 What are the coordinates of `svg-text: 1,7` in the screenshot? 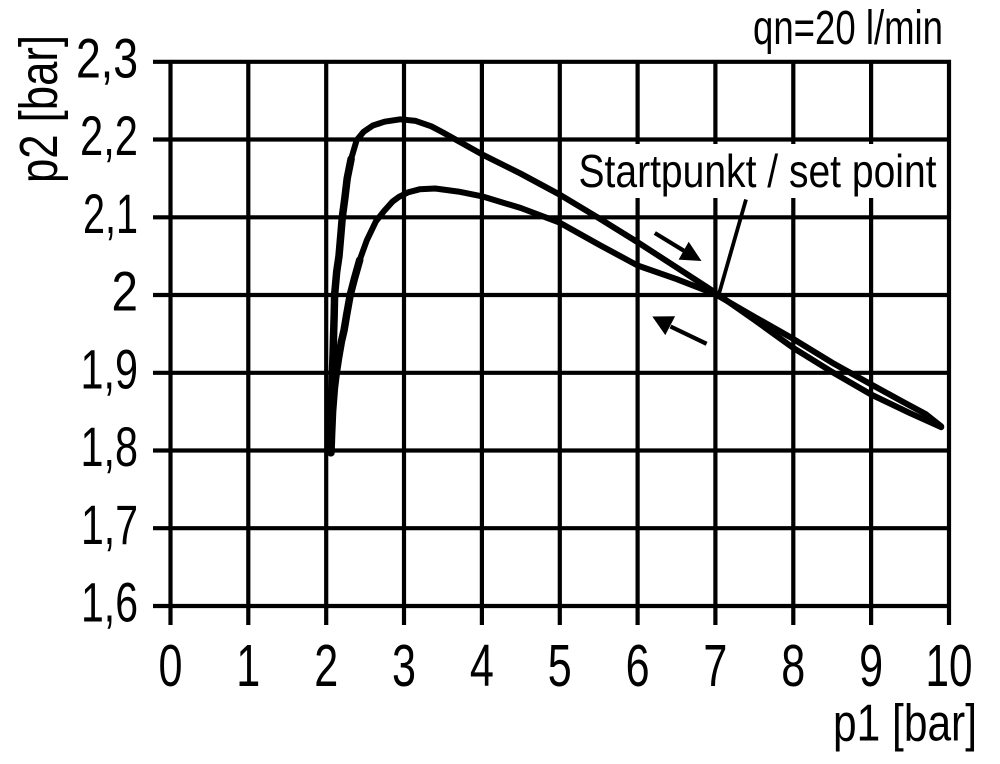 It's located at (109, 524).